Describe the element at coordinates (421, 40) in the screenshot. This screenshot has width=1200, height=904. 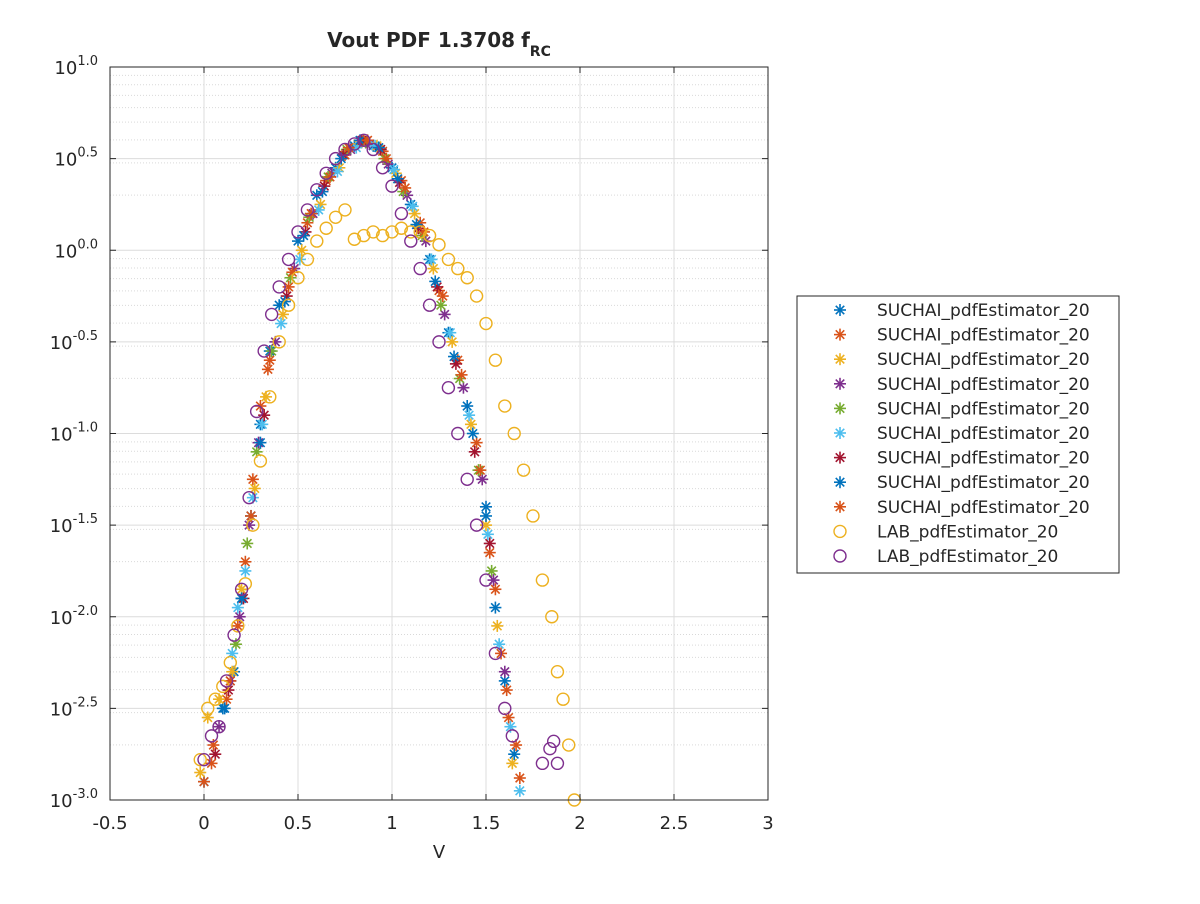
I see `chart-title-main: Vout PDF 1.3708` at that location.